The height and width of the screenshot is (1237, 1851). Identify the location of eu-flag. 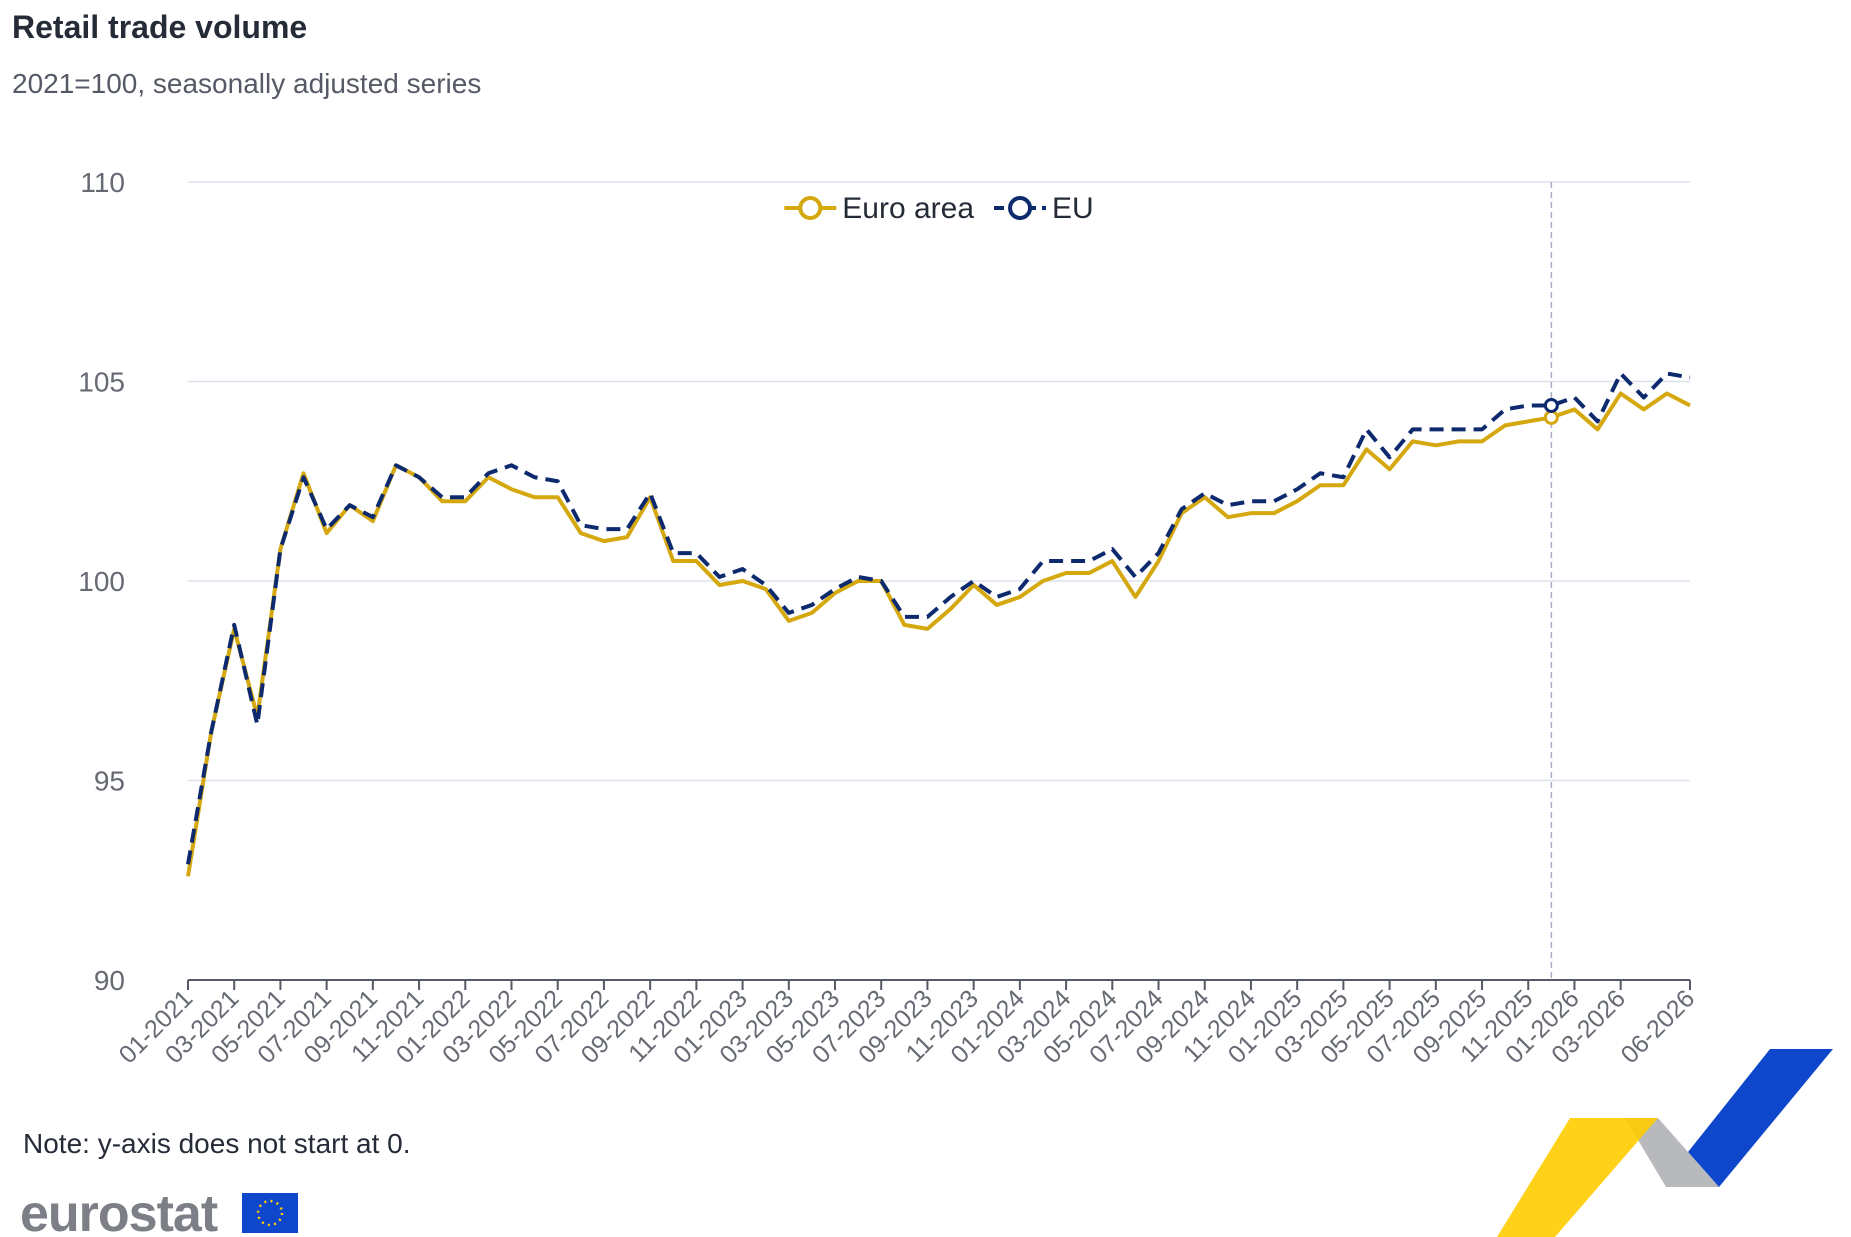
(270, 1213).